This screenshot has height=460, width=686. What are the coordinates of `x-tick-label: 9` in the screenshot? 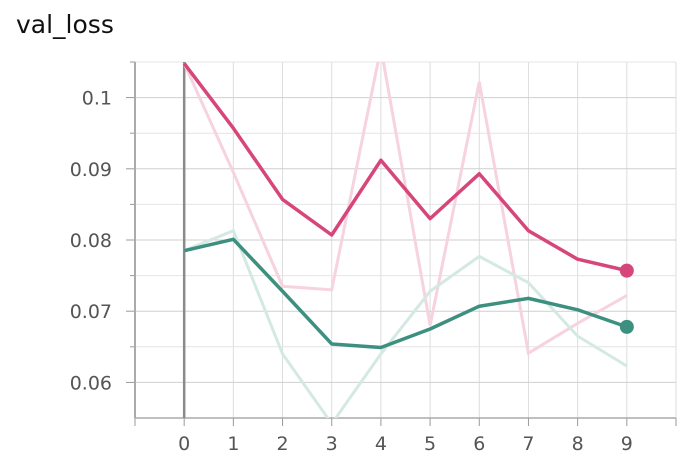 It's located at (627, 444).